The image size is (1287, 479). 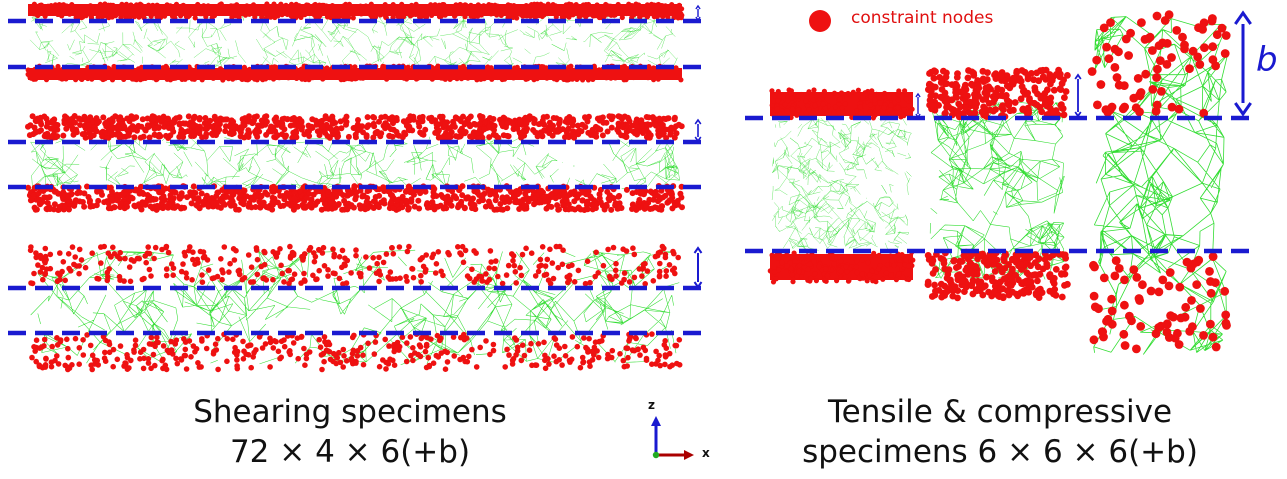 What do you see at coordinates (356, 308) in the screenshot?
I see `shear-specimen-coarse` at bounding box center [356, 308].